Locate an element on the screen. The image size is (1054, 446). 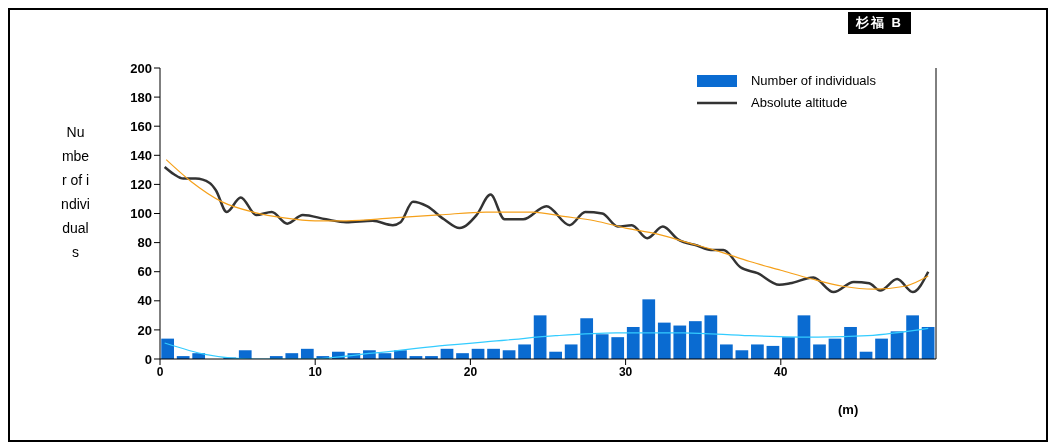
x-tick-label: 40 is located at coordinates (781, 371).